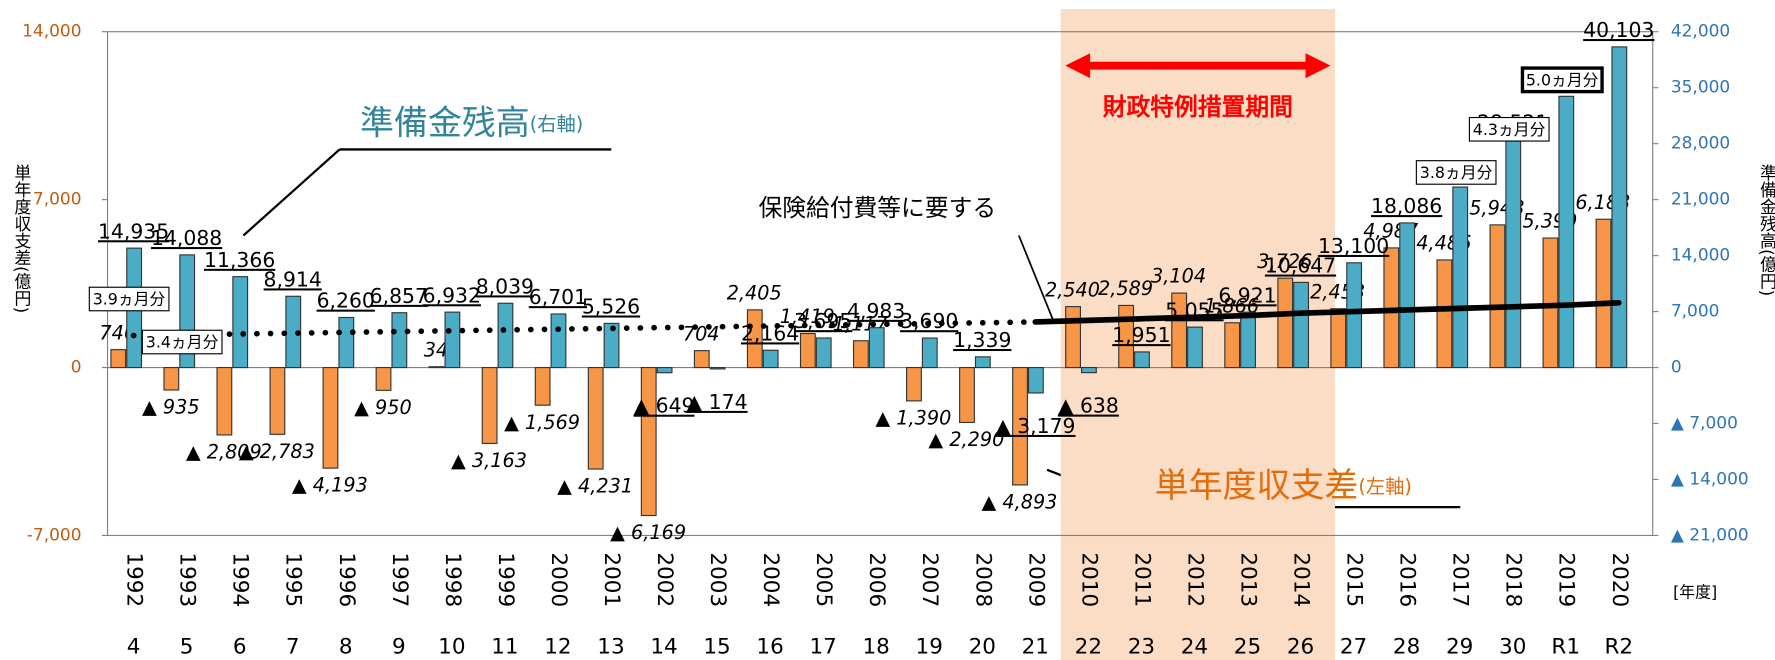 This screenshot has height=660, width=1775. Describe the element at coordinates (134, 579) in the screenshot. I see `x-tick-label: 1992` at that location.